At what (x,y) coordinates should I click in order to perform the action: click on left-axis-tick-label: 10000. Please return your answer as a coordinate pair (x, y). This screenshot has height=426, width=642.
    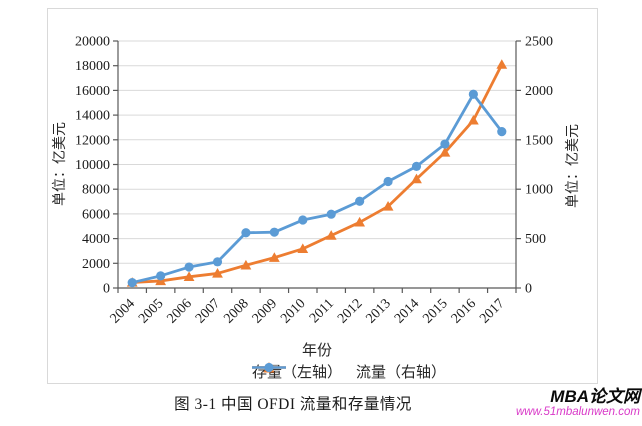
    Looking at the image, I should click on (92, 165).